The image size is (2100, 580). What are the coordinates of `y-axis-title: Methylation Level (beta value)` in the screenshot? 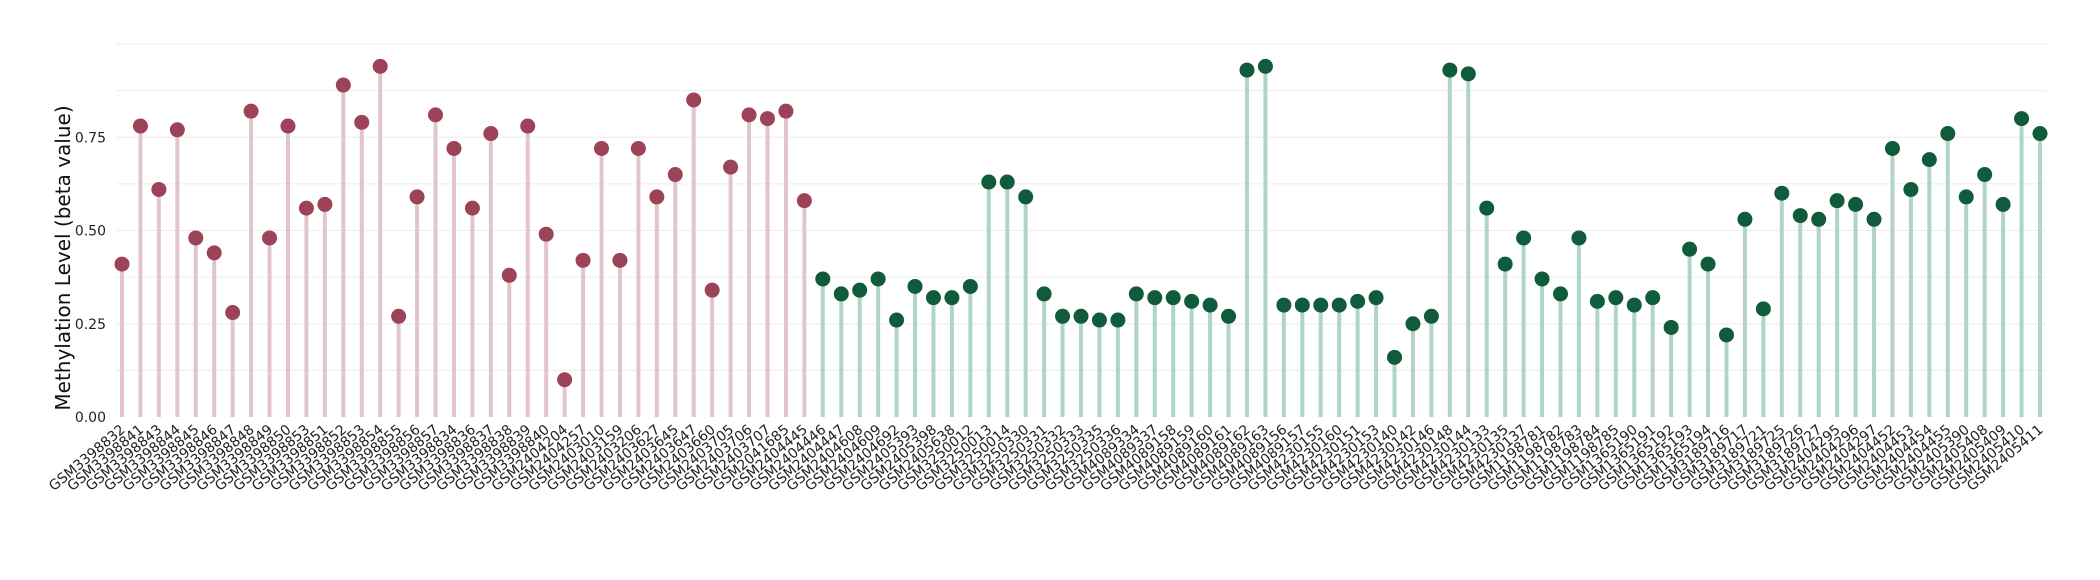 It's located at (63, 257).